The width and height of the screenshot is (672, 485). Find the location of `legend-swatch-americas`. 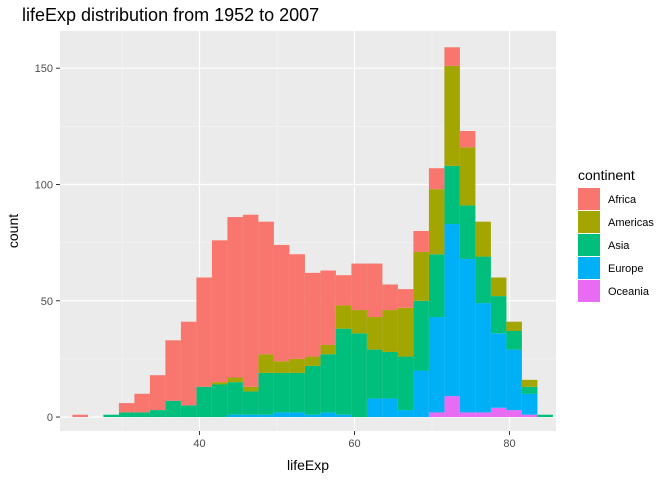

legend-swatch-americas is located at coordinates (589, 222).